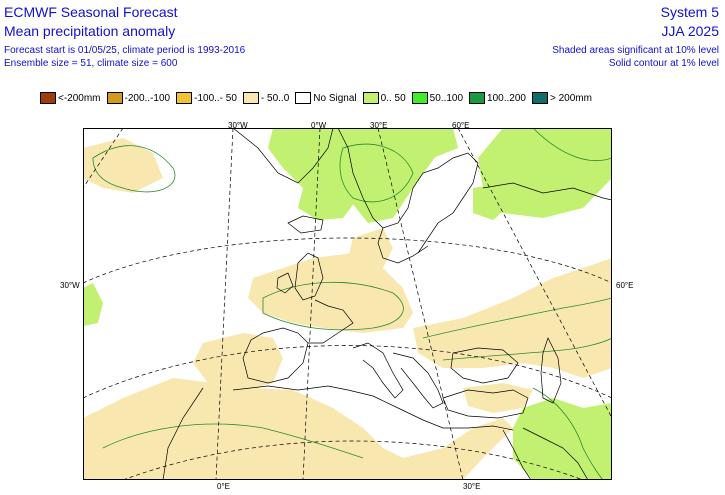 The width and height of the screenshot is (725, 495). I want to click on dry-area-turkey, so click(498, 398).